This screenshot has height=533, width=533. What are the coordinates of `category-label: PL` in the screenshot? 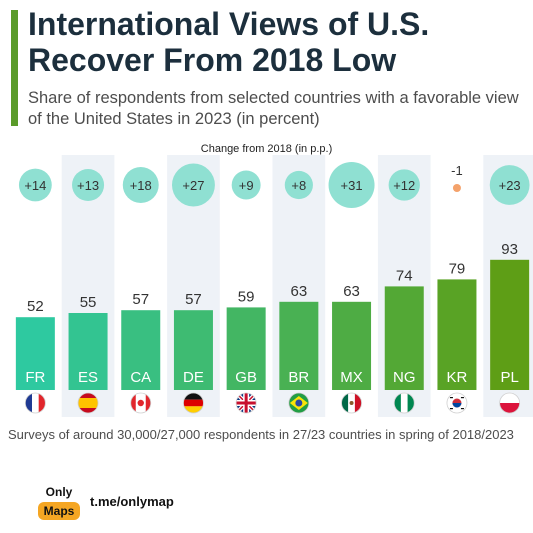 It's located at (509, 377).